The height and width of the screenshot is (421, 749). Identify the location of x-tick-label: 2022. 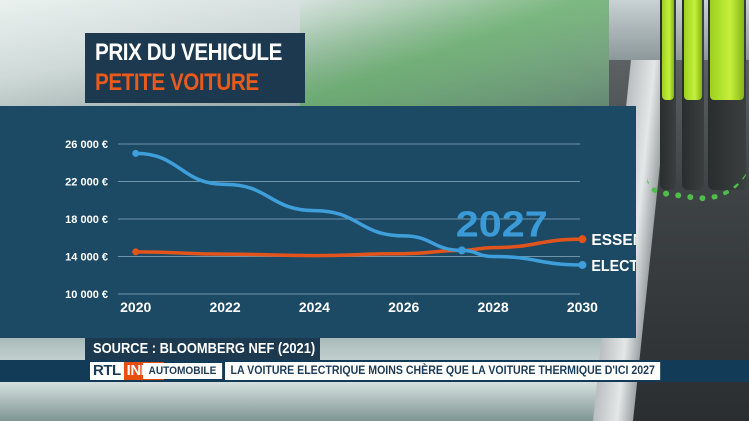
(224, 307).